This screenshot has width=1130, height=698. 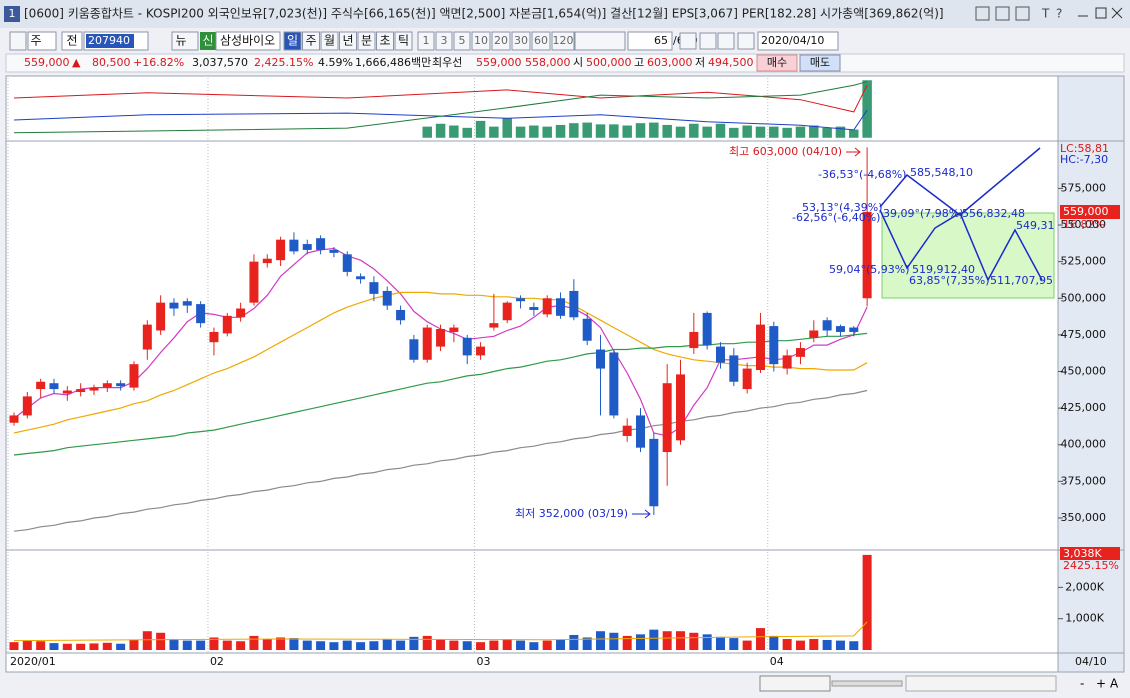 What do you see at coordinates (731, 62) in the screenshot?
I see `quote-low: 494,500` at bounding box center [731, 62].